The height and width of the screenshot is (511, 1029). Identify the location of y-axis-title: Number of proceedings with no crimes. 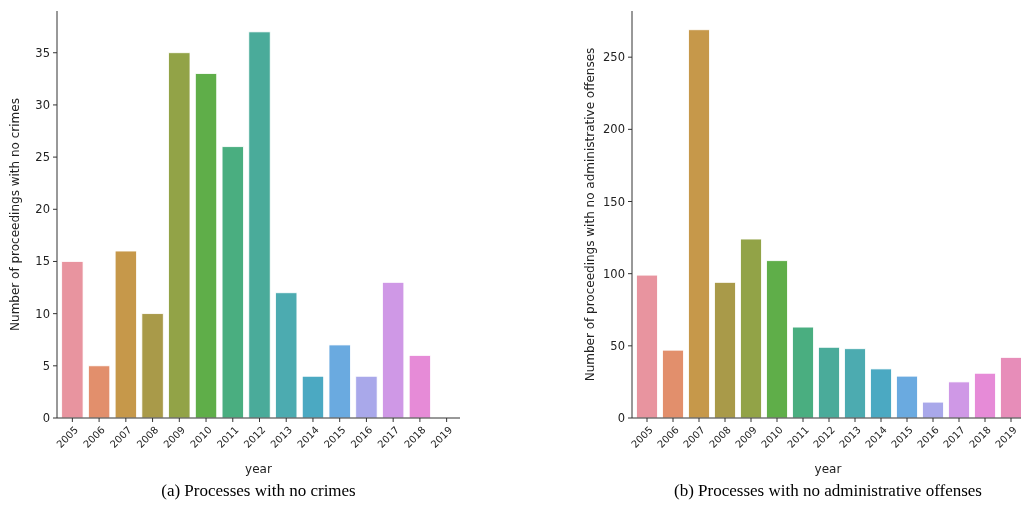
(15, 214).